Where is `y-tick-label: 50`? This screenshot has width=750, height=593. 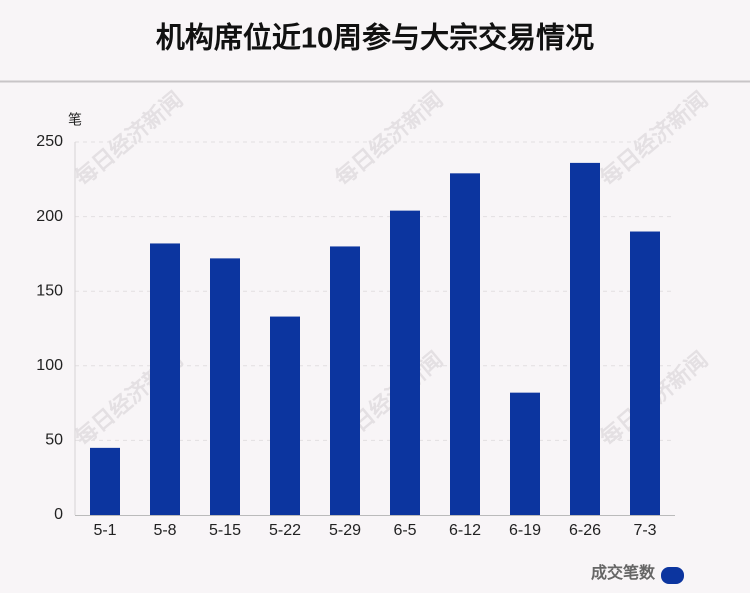
y-tick-label: 50 is located at coordinates (54, 440).